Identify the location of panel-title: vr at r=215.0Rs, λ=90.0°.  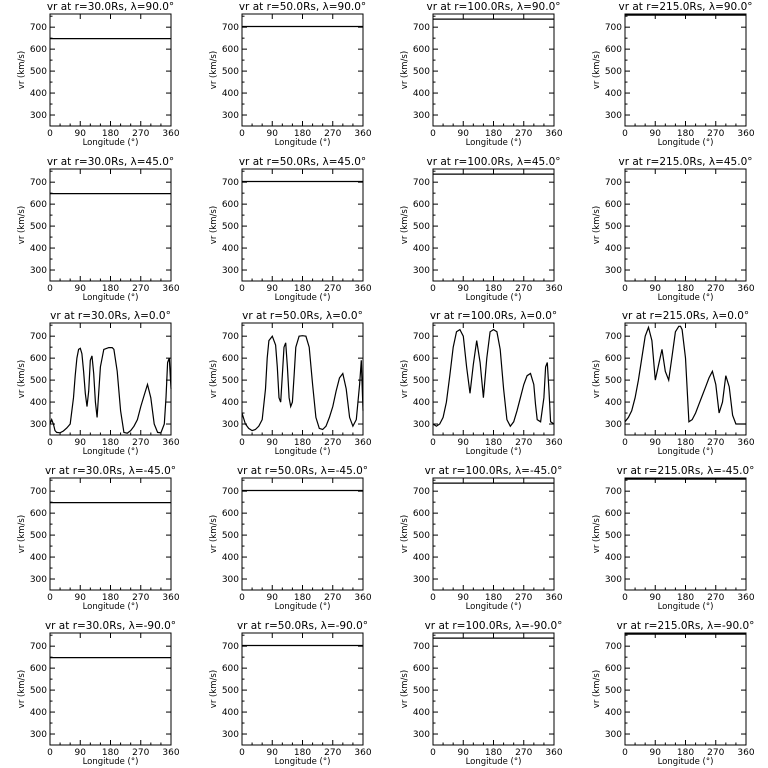
(685, 7).